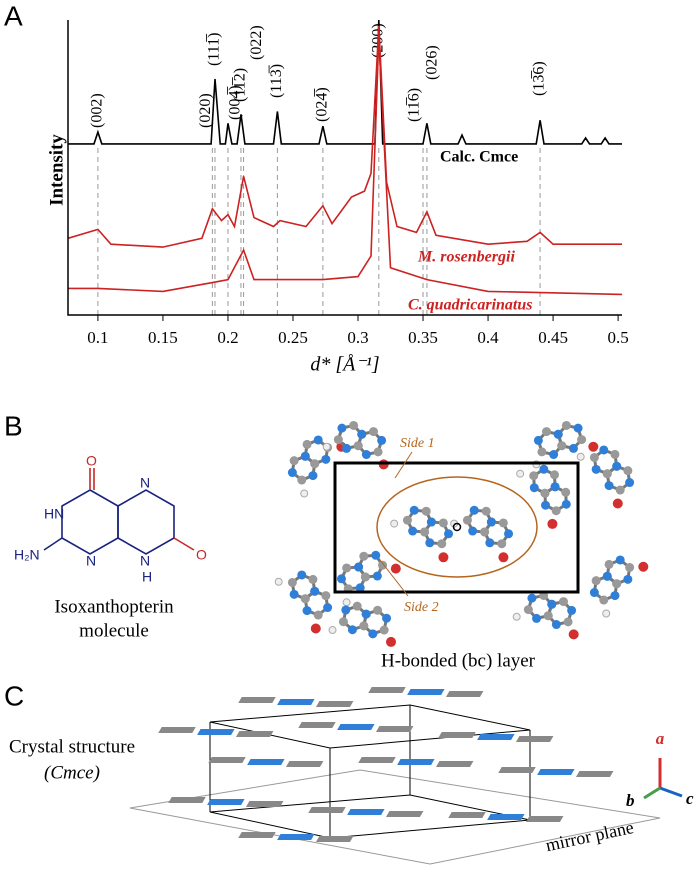  I want to click on panel-label: B, so click(13, 425).